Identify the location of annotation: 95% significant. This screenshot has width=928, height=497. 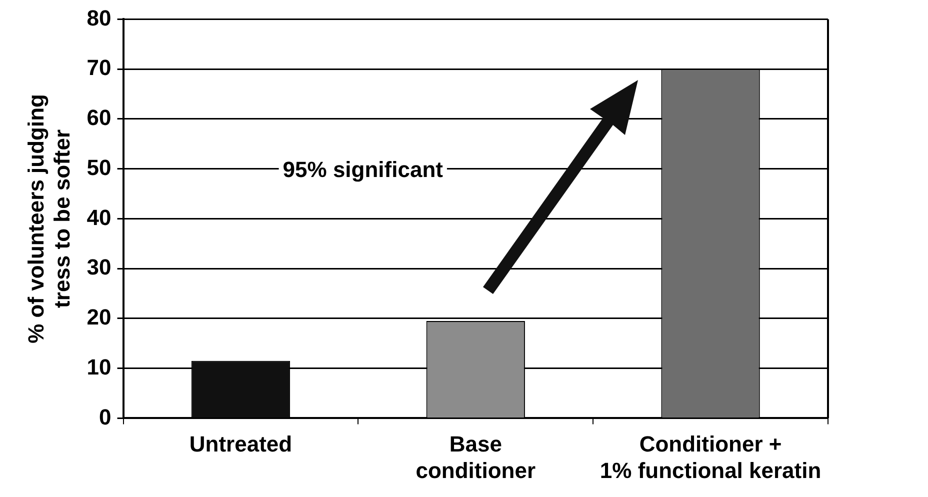
(363, 169).